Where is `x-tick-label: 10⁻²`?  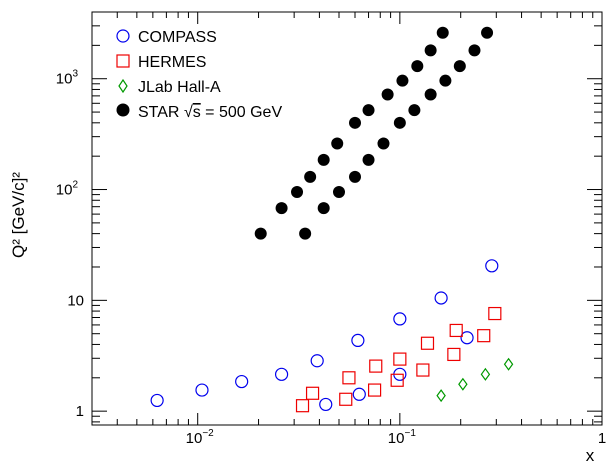
x-tick-label: 10⁻² is located at coordinates (200, 437).